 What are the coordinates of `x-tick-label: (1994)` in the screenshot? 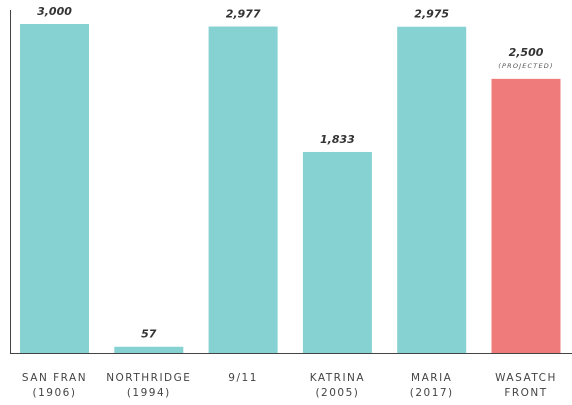 It's located at (149, 393).